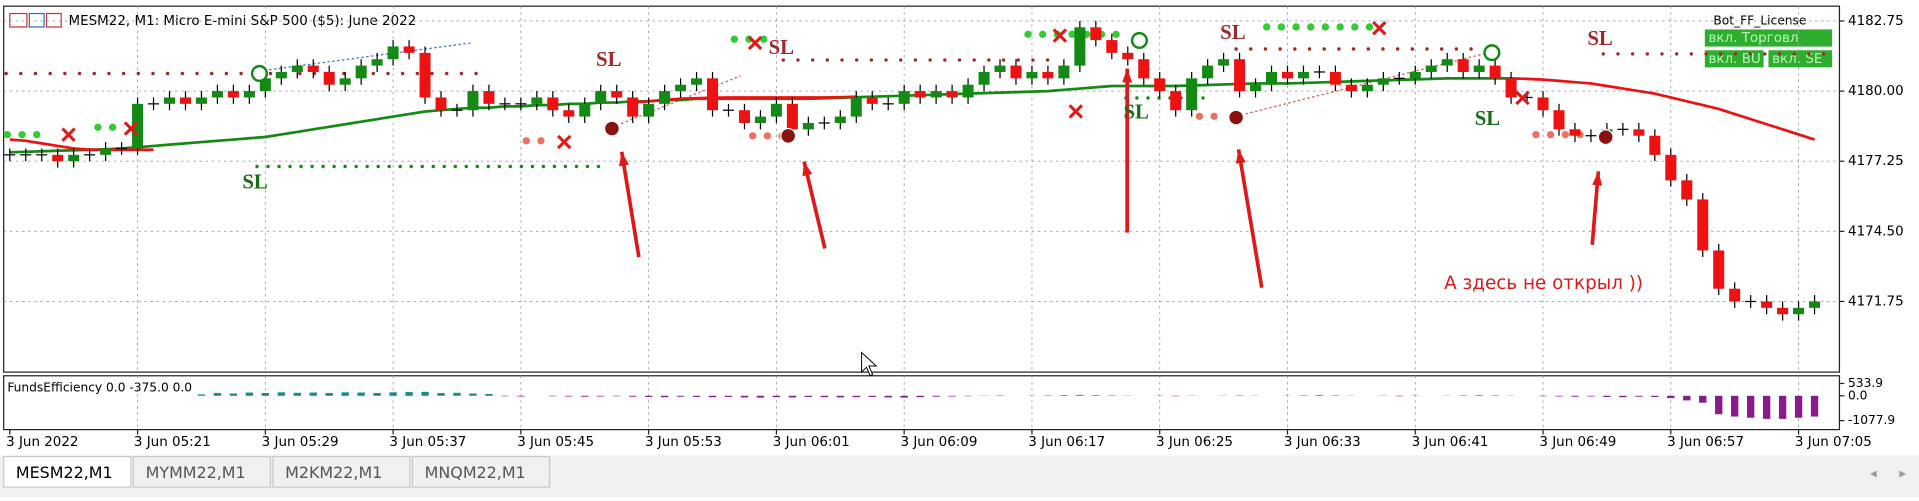  What do you see at coordinates (1876, 231) in the screenshot?
I see `y-tick-label: 4174.50` at bounding box center [1876, 231].